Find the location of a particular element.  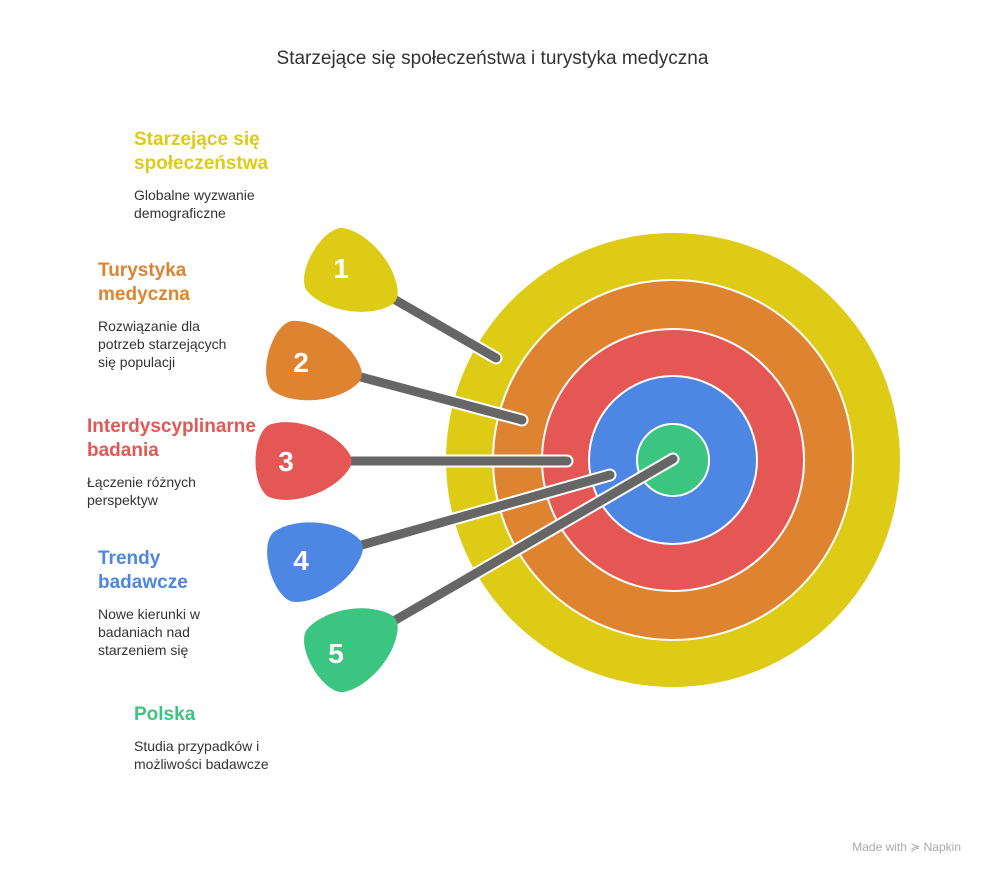

label-heading: Trendy badawcze is located at coordinates (143, 570).